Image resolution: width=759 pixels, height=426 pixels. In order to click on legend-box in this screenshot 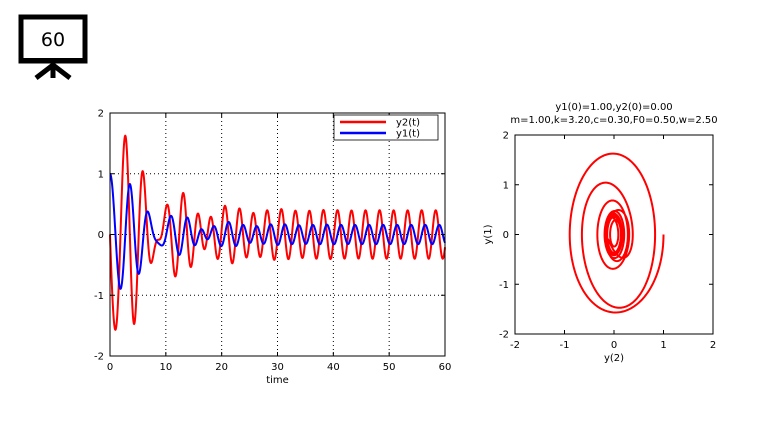, I will do `click(386, 127)`.